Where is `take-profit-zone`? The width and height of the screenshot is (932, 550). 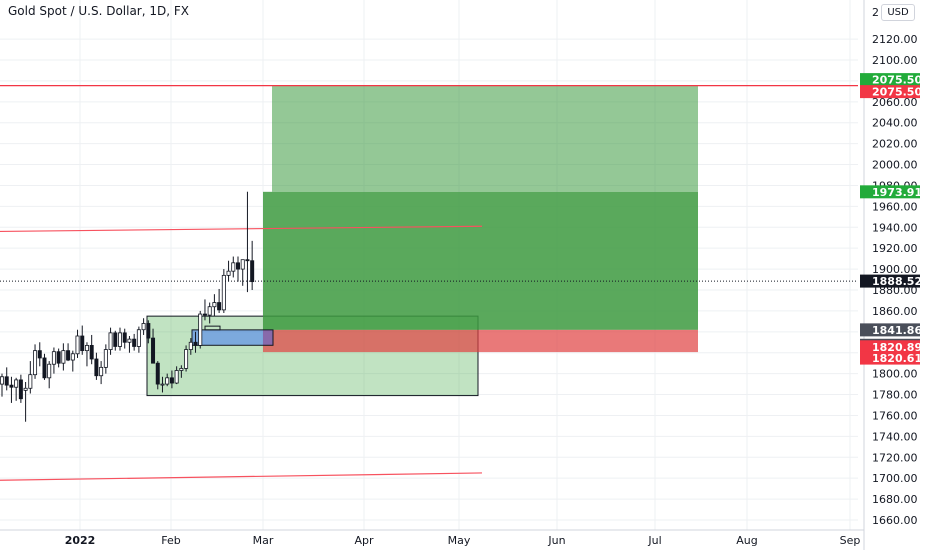
take-profit-zone is located at coordinates (480, 260).